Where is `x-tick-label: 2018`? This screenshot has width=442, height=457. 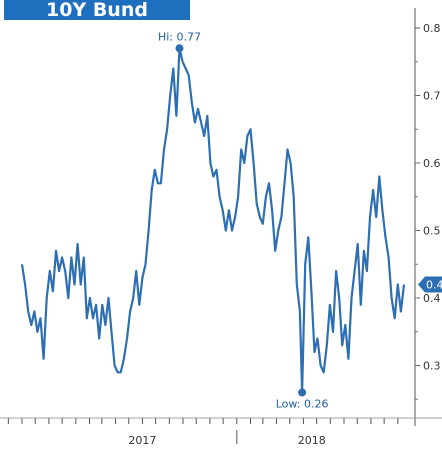 x-tick-label: 2018 is located at coordinates (312, 440).